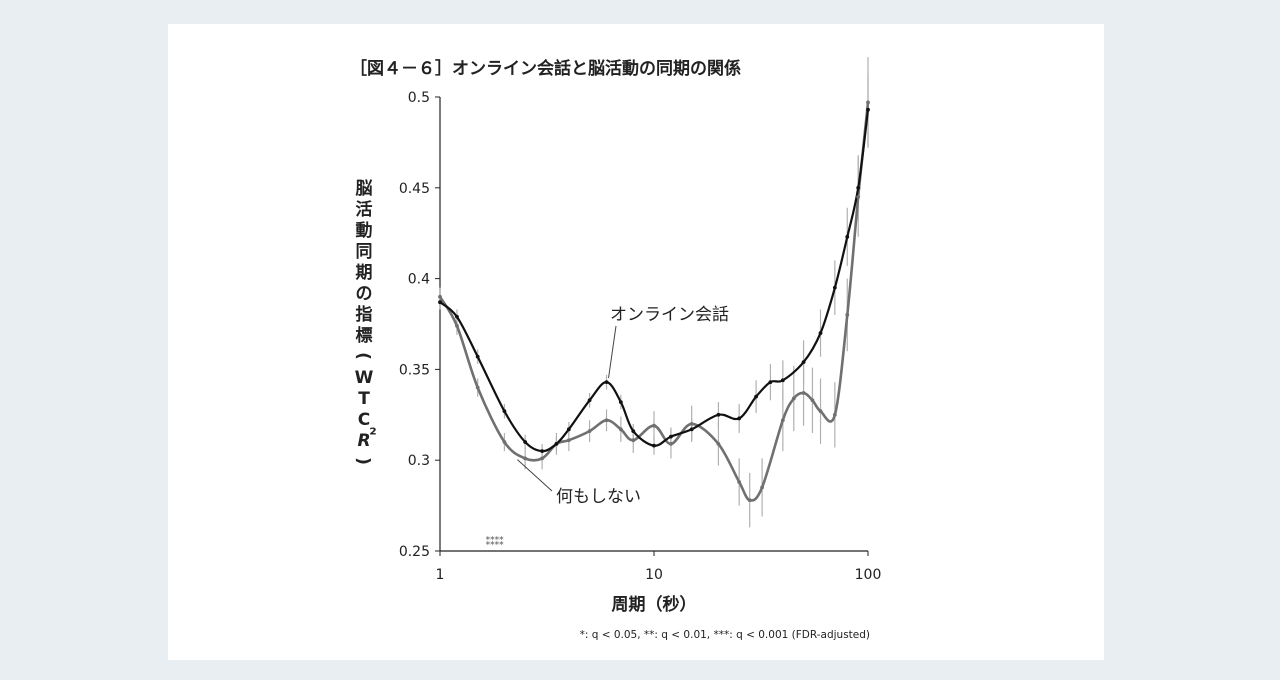 The height and width of the screenshot is (680, 1280). I want to click on x-tick-label: 100, so click(868, 575).